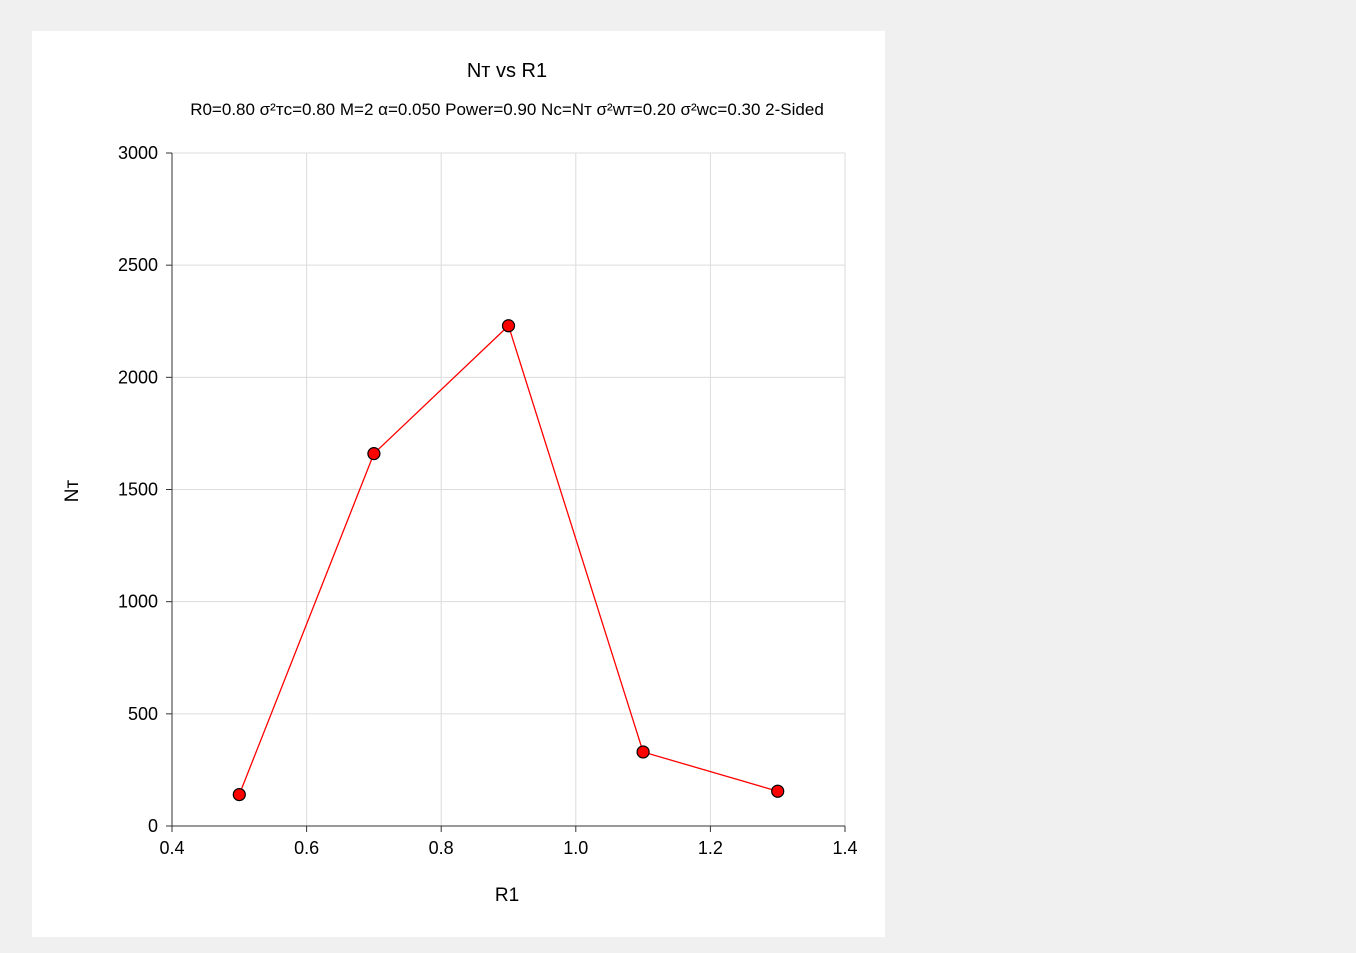 The width and height of the screenshot is (1356, 953). I want to click on x-tick-label: 0.6, so click(306, 848).